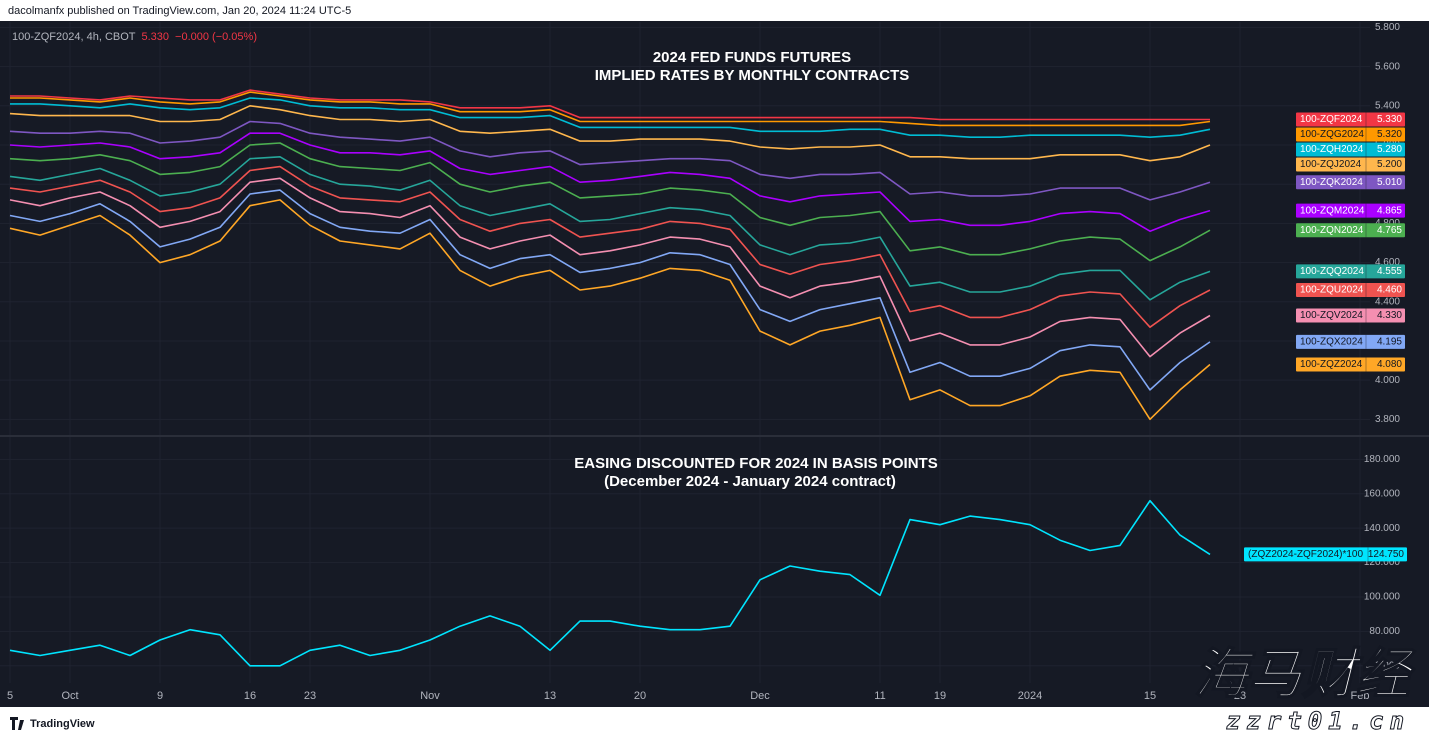 This screenshot has height=739, width=1429. What do you see at coordinates (1389, 230) in the screenshot?
I see `last-value-label: 4.765` at bounding box center [1389, 230].